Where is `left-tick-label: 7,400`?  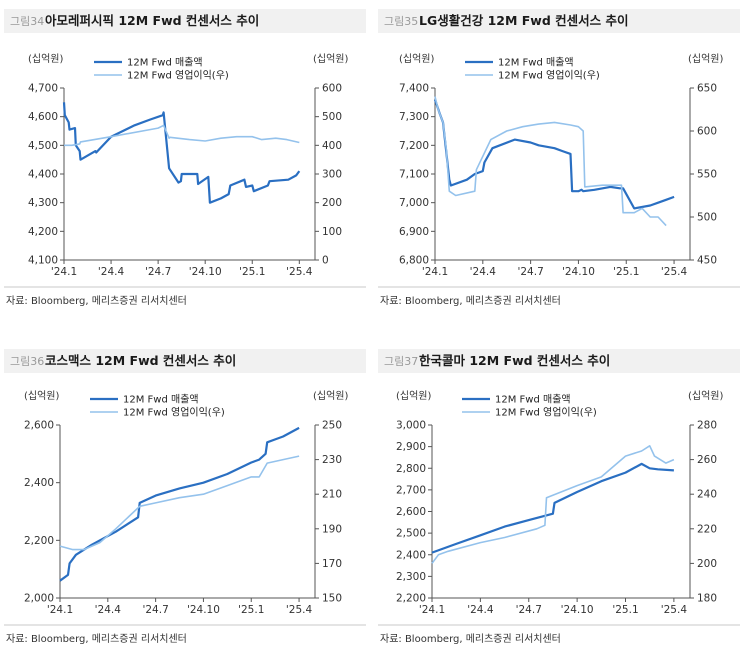 left-tick-label: 7,400 is located at coordinates (414, 89).